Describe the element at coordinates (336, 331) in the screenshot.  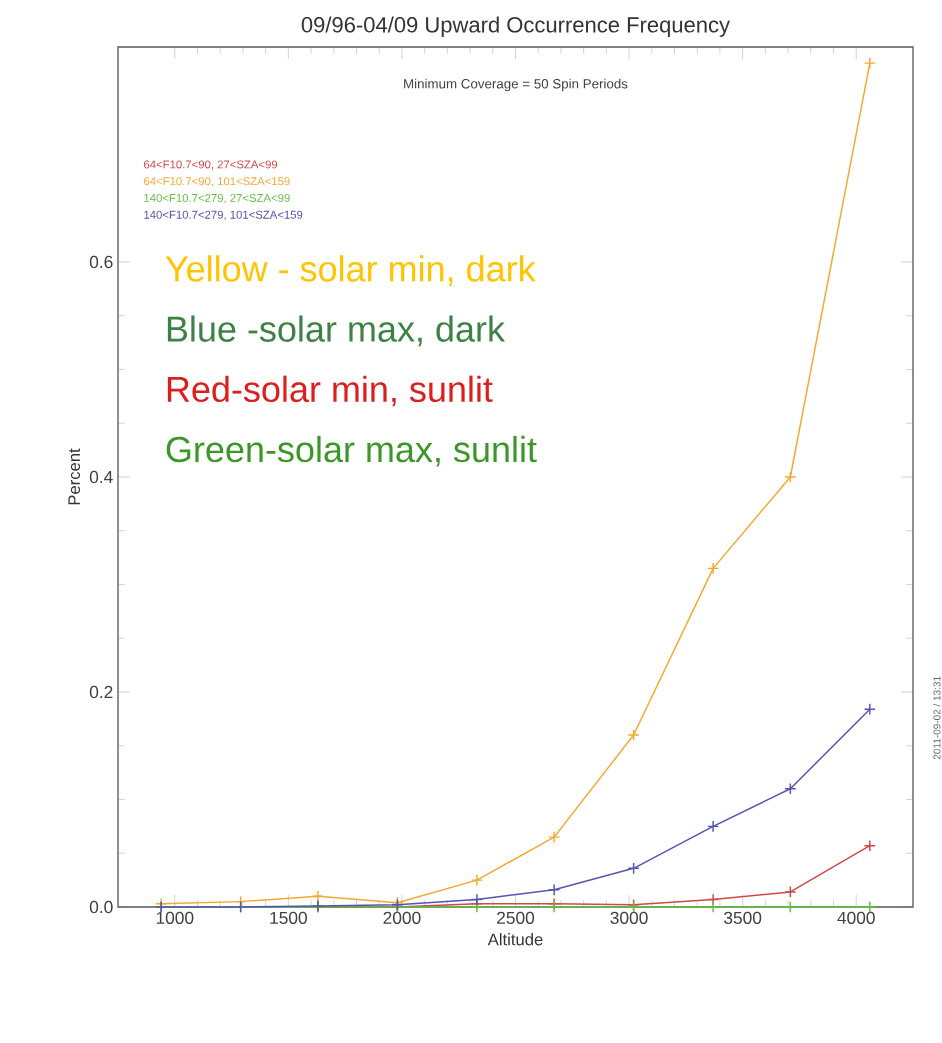
I see `annotation: Blue -solar max, dark` at that location.